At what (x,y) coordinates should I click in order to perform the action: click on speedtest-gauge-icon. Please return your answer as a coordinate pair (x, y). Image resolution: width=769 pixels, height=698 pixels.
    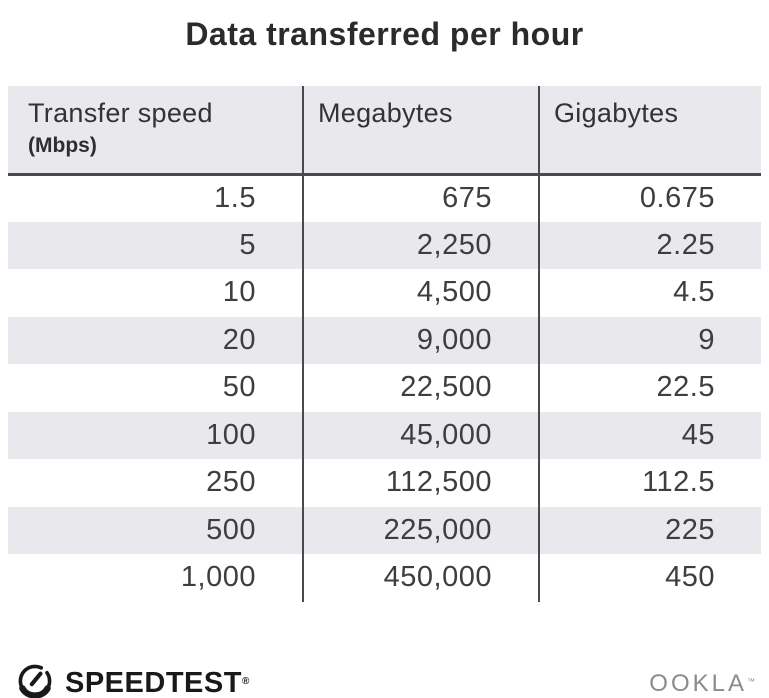
    Looking at the image, I should click on (35, 679).